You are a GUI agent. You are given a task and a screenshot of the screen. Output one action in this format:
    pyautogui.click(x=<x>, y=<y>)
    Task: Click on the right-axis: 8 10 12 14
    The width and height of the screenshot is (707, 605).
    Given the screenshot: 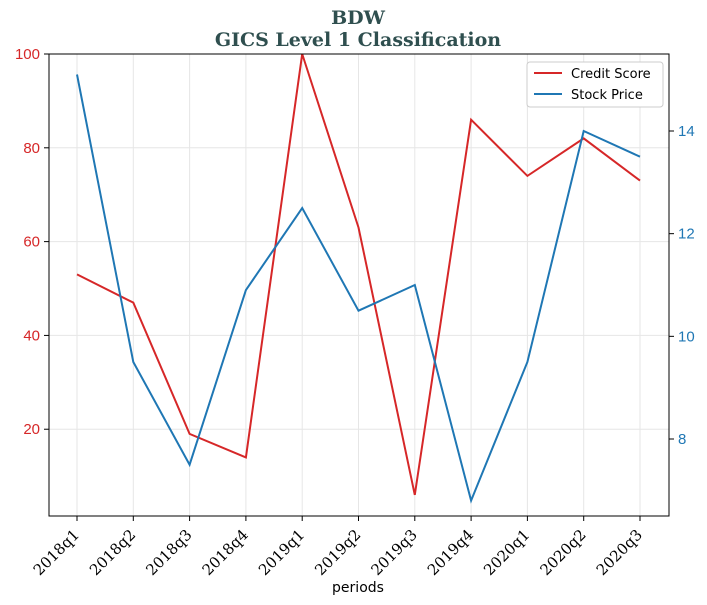 What is the action you would take?
    pyautogui.click(x=682, y=285)
    